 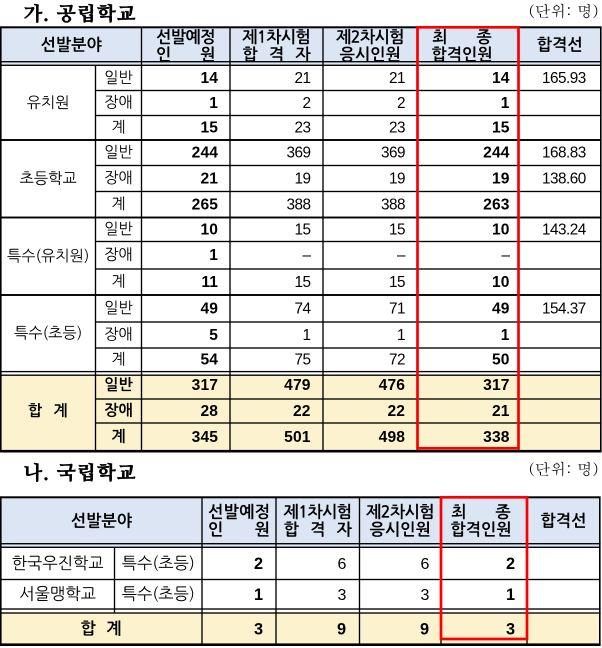 I want to click on svg-text: 138.60, so click(x=564, y=178).